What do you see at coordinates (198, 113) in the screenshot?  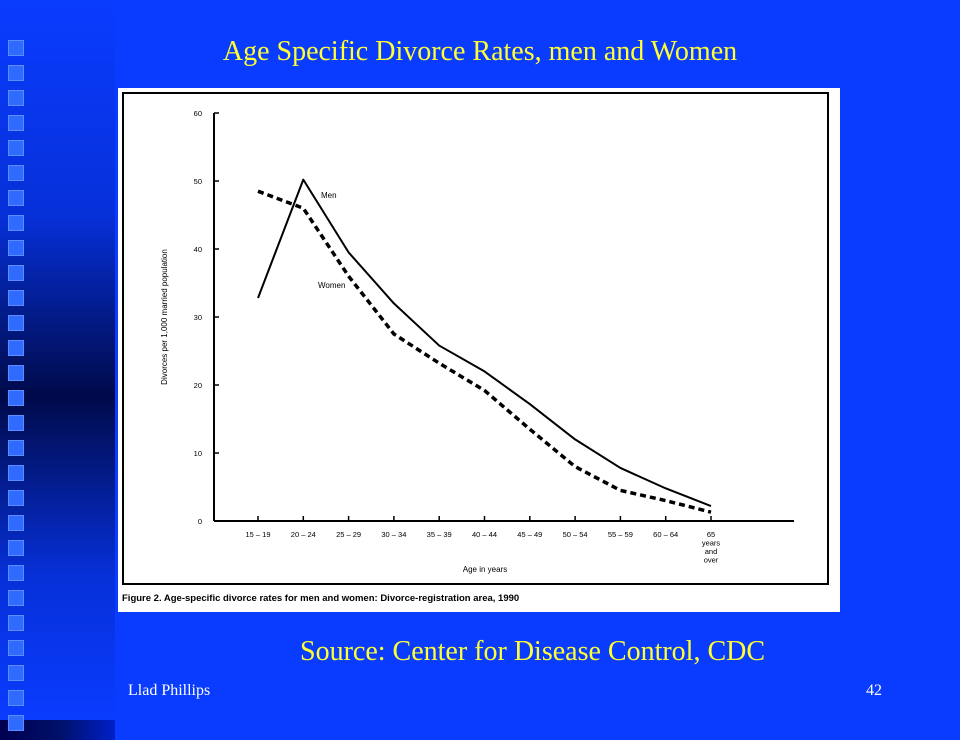 I see `y-tick-label: 60` at bounding box center [198, 113].